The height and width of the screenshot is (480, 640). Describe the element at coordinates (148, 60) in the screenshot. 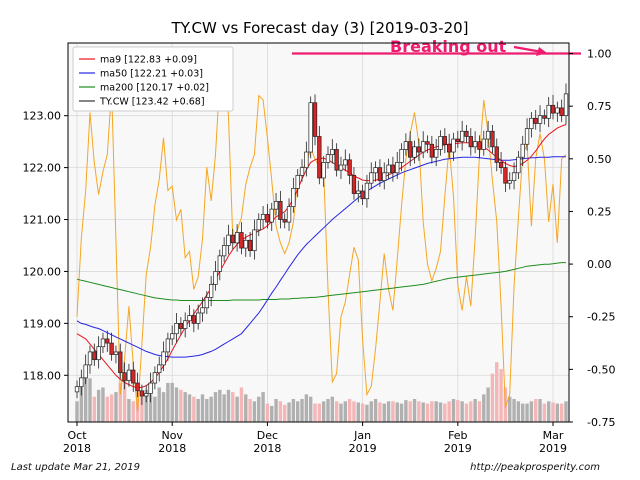

I see `legend-label: ma9 [122.83 +0.09]` at that location.